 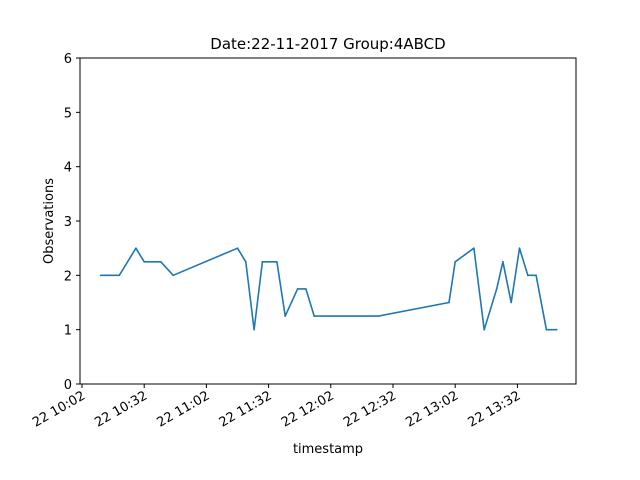 I want to click on y-tick-label: 2, so click(x=68, y=276).